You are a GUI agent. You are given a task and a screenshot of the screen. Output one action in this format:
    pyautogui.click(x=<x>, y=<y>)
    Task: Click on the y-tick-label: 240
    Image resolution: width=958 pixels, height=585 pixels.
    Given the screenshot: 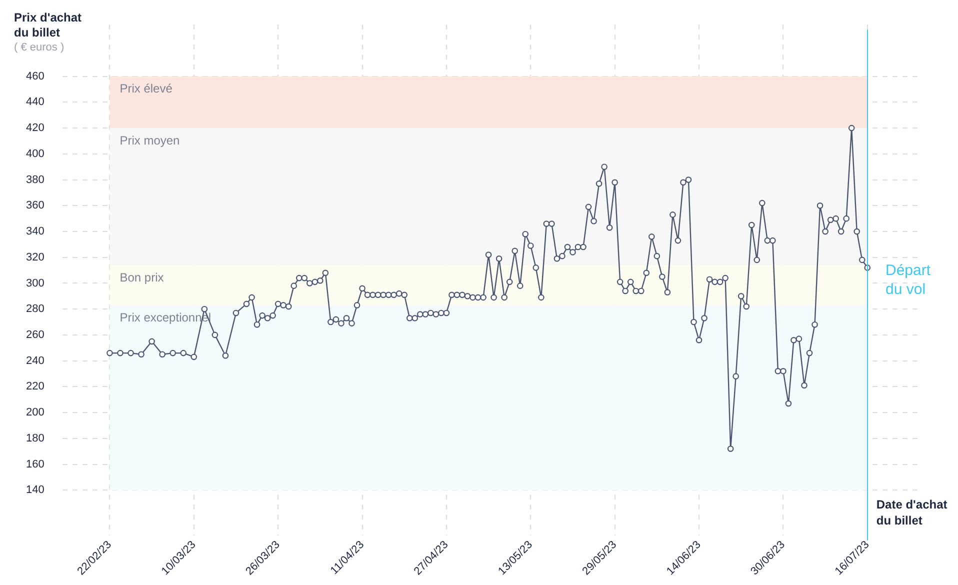 What is the action you would take?
    pyautogui.click(x=35, y=360)
    